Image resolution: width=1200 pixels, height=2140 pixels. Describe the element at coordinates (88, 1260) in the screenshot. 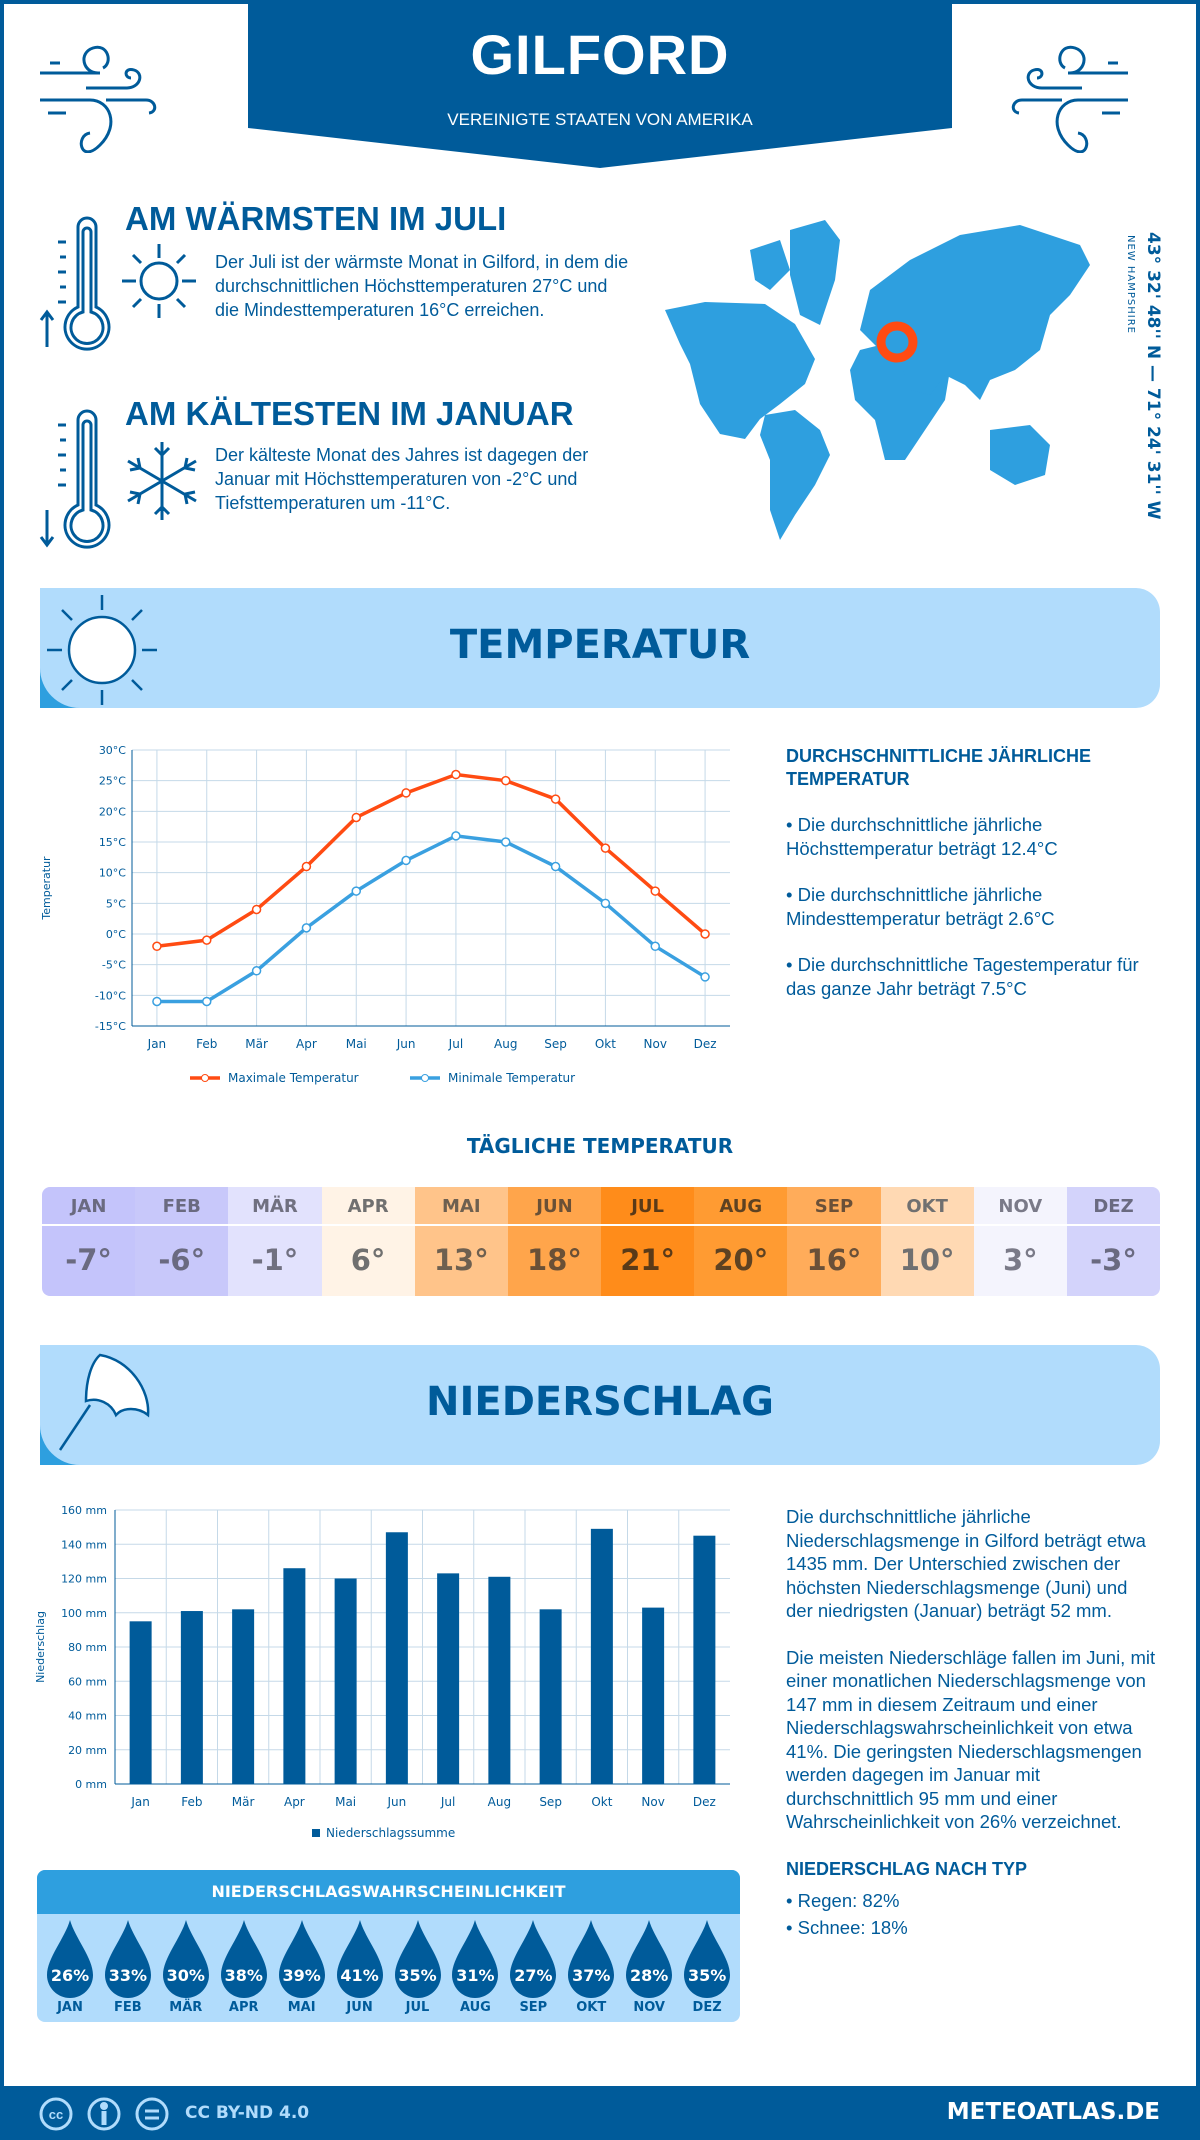

I see `daily-value: -7°` at that location.